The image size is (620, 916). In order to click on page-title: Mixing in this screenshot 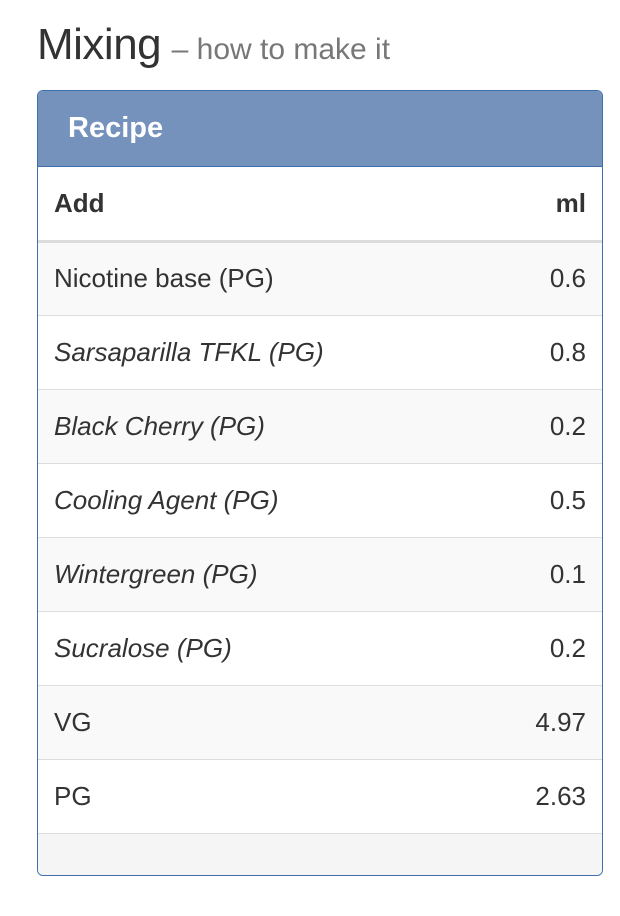, I will do `click(99, 44)`.